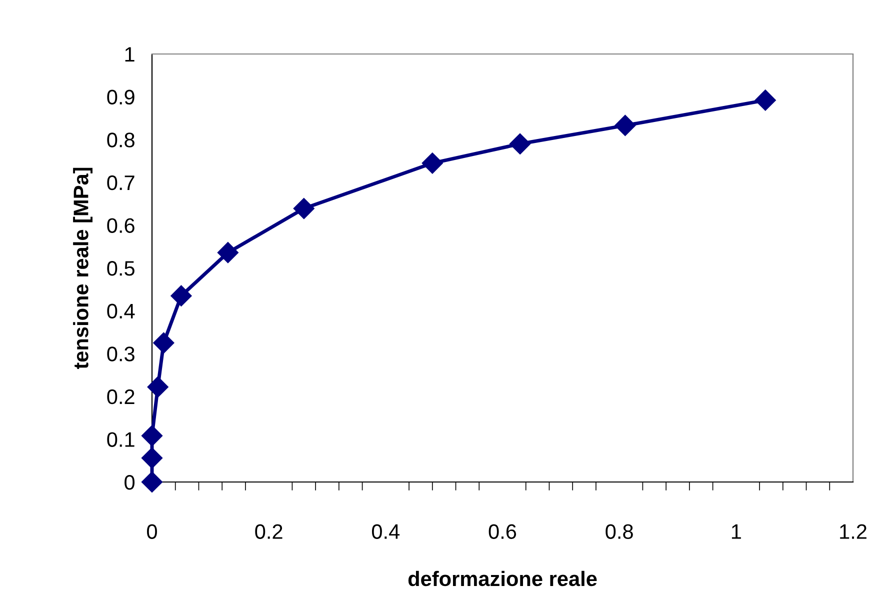 This screenshot has height=606, width=876. Describe the element at coordinates (120, 97) in the screenshot. I see `y-tick-label: 0.9` at that location.